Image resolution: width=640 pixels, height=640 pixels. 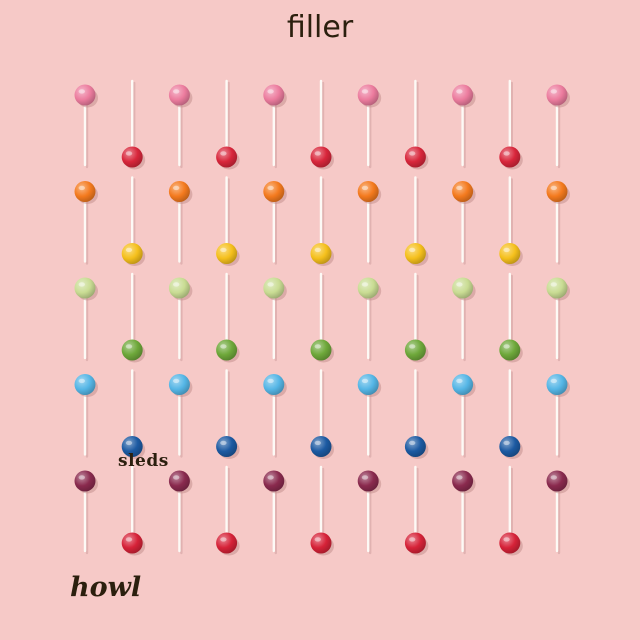 I want to click on caption-bottom: howl, so click(x=106, y=587).